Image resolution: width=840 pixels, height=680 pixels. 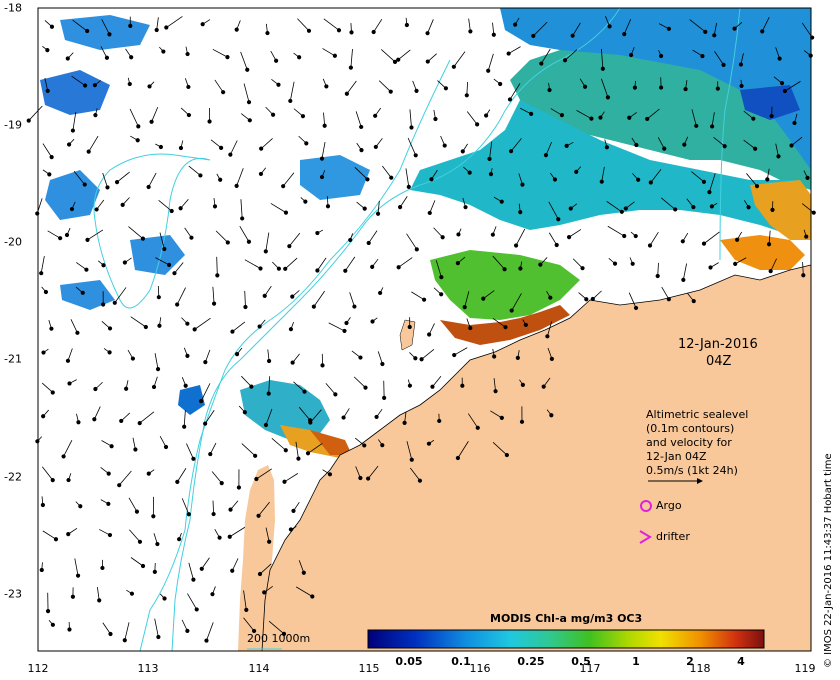 I want to click on drifter-label: drifter, so click(x=673, y=536).